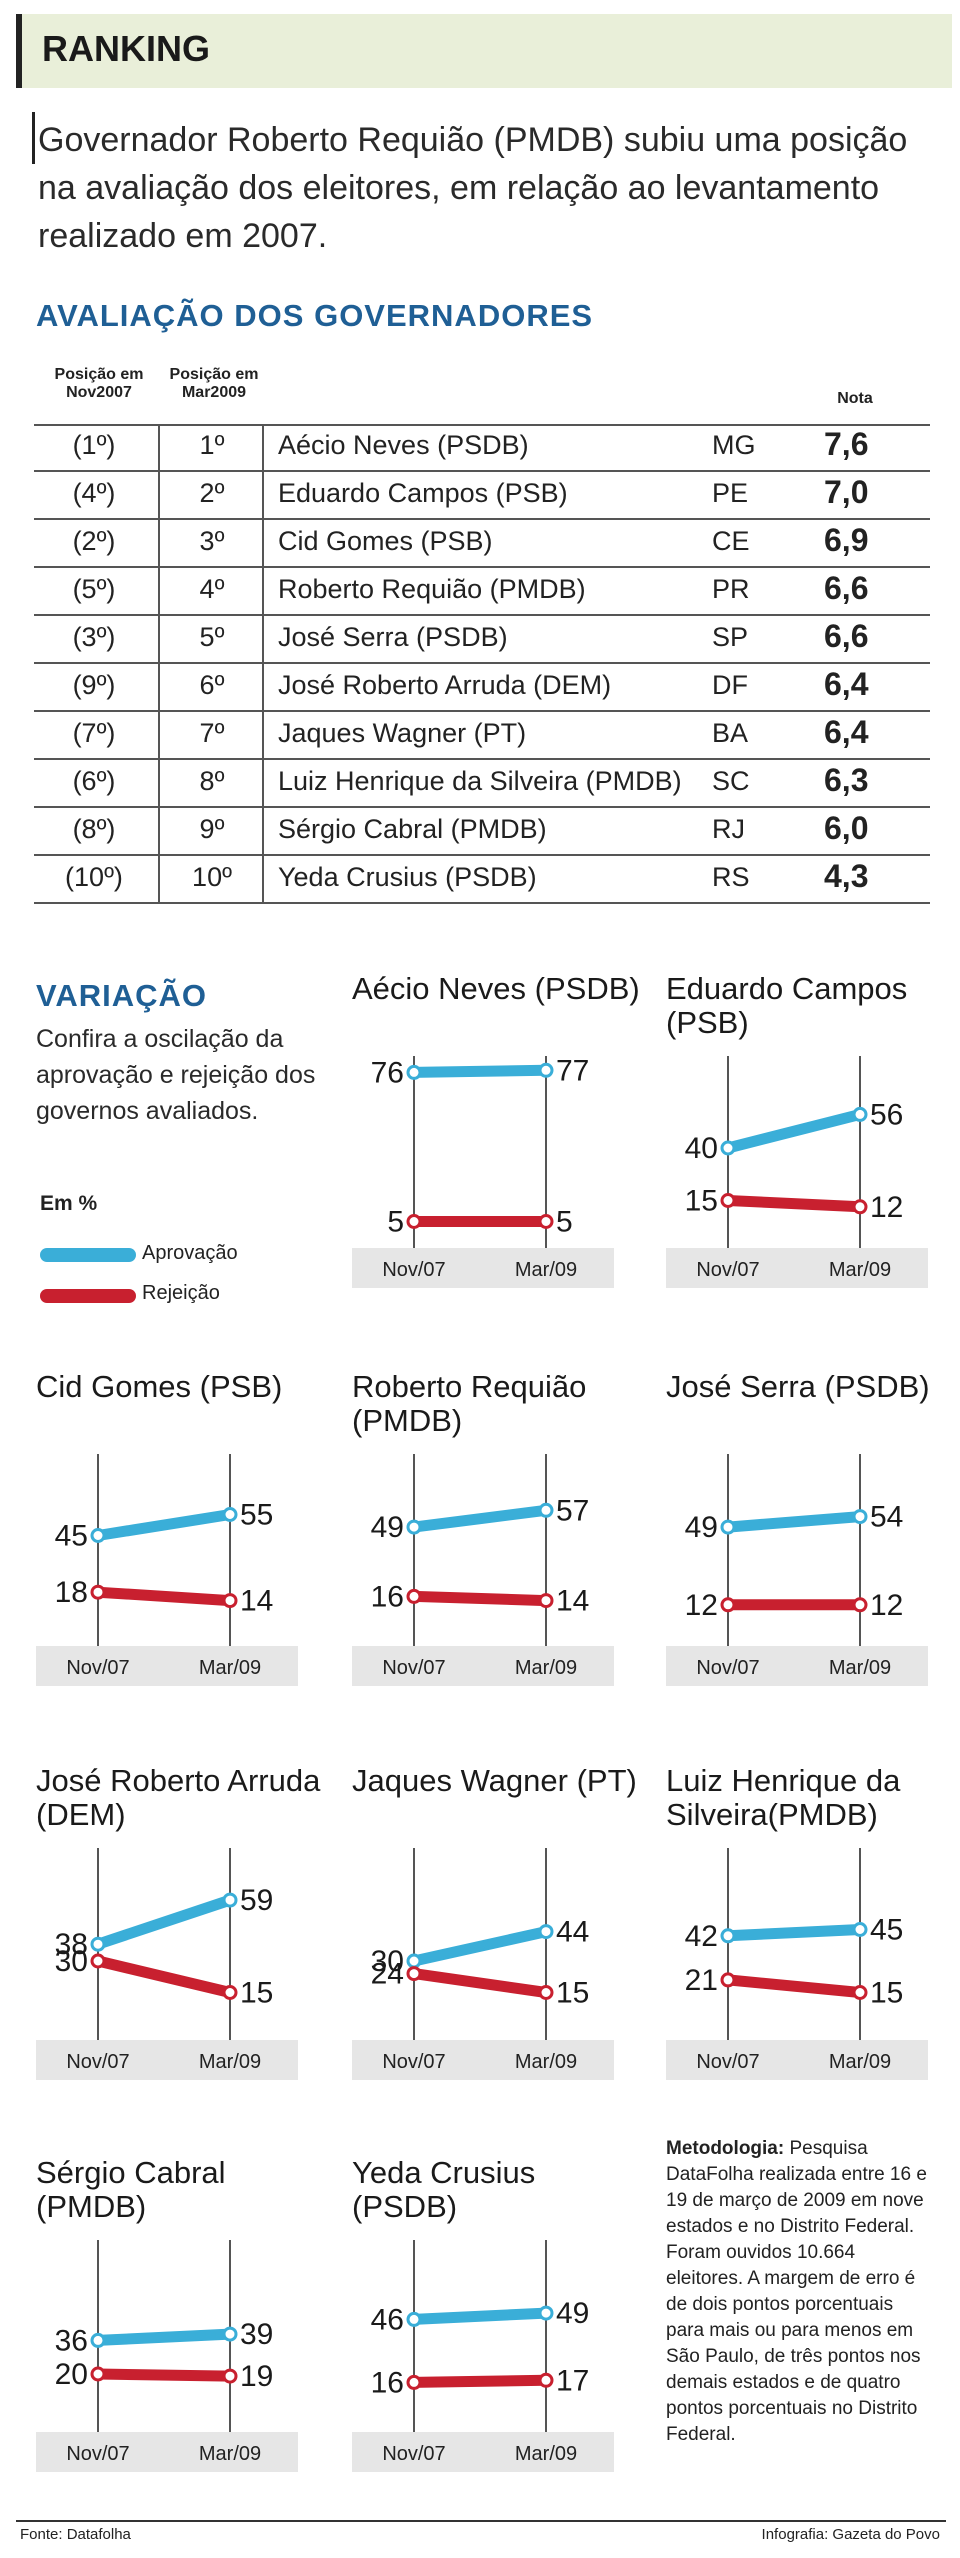 The height and width of the screenshot is (2558, 960). What do you see at coordinates (482, 736) in the screenshot?
I see `table-row: (7º) 7º Jaques Wagner (PT) BA 6,4` at bounding box center [482, 736].